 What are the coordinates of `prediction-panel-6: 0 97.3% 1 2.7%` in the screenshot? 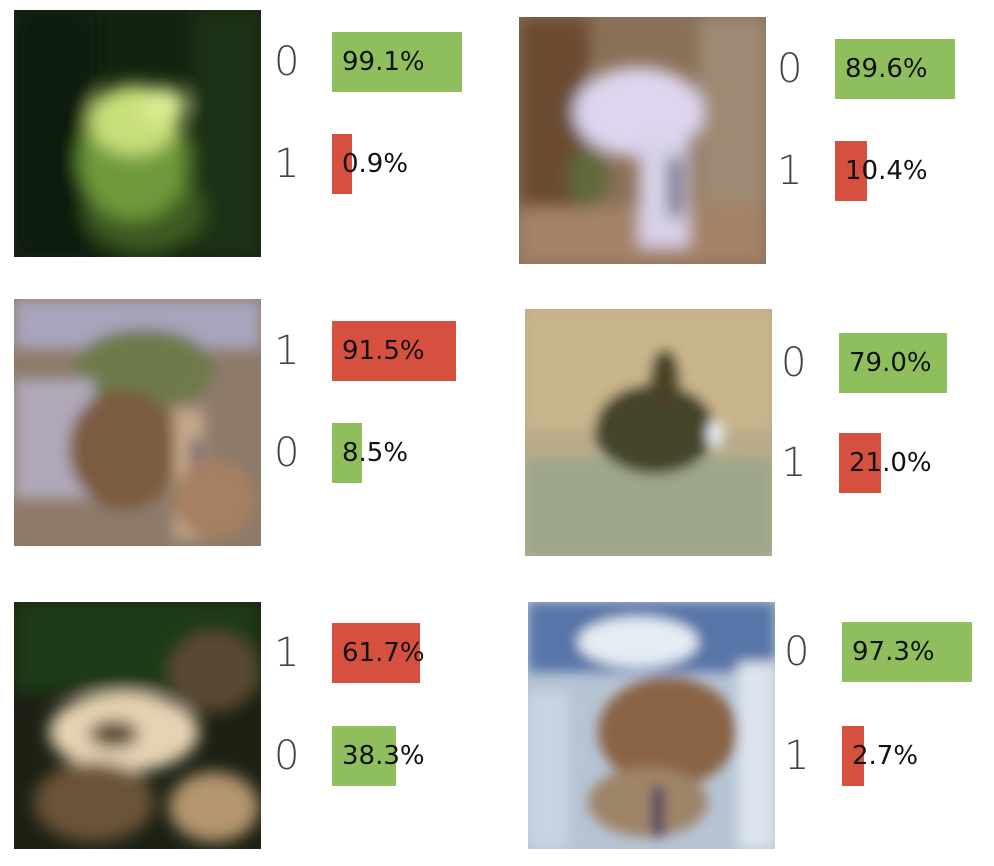 It's located at (761, 727).